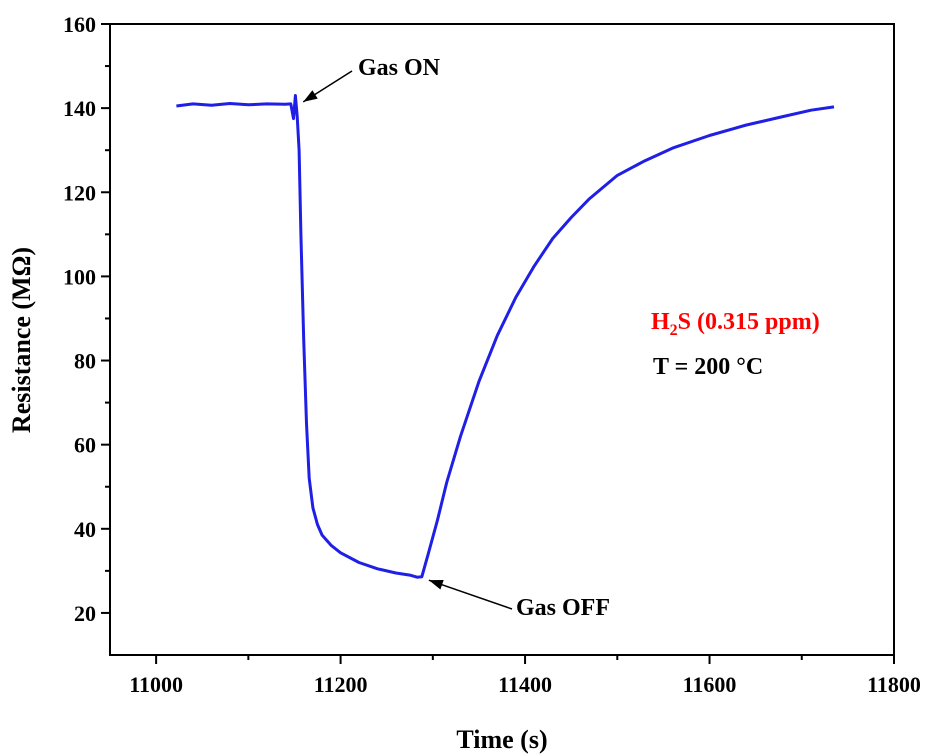 This screenshot has height=754, width=932. What do you see at coordinates (710, 684) in the screenshot?
I see `x-tick-label: 11600` at bounding box center [710, 684].